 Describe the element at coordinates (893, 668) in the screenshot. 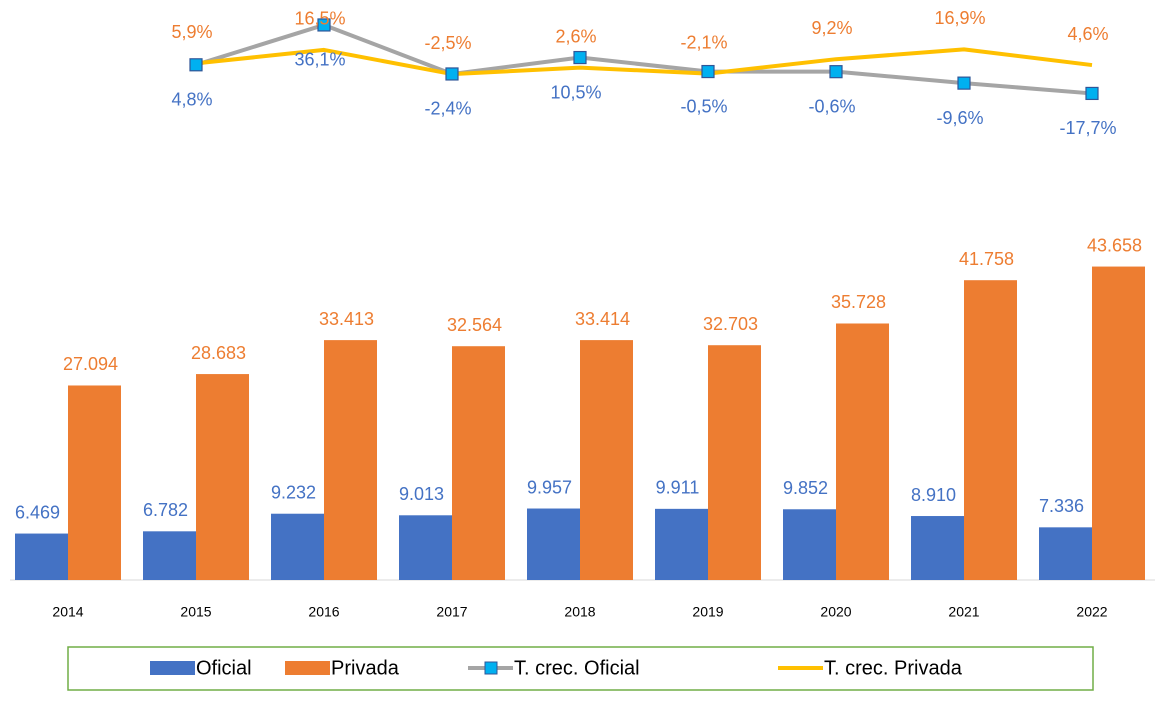

I see `legend-label: T. crec. Privada` at that location.